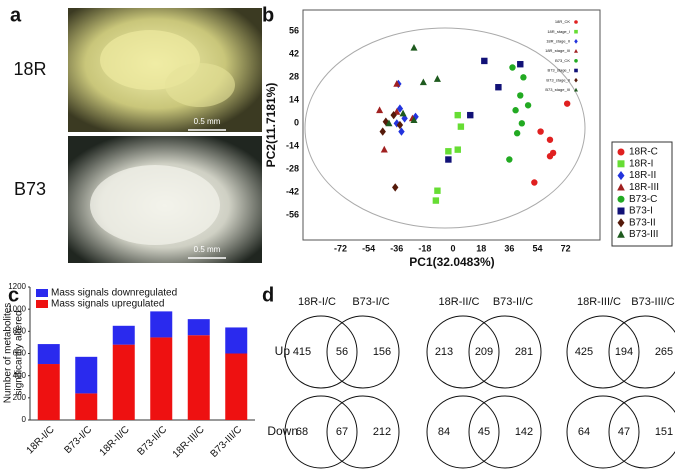 The height and width of the screenshot is (472, 675). What do you see at coordinates (484, 352) in the screenshot?
I see `venn-count: 209` at bounding box center [484, 352].